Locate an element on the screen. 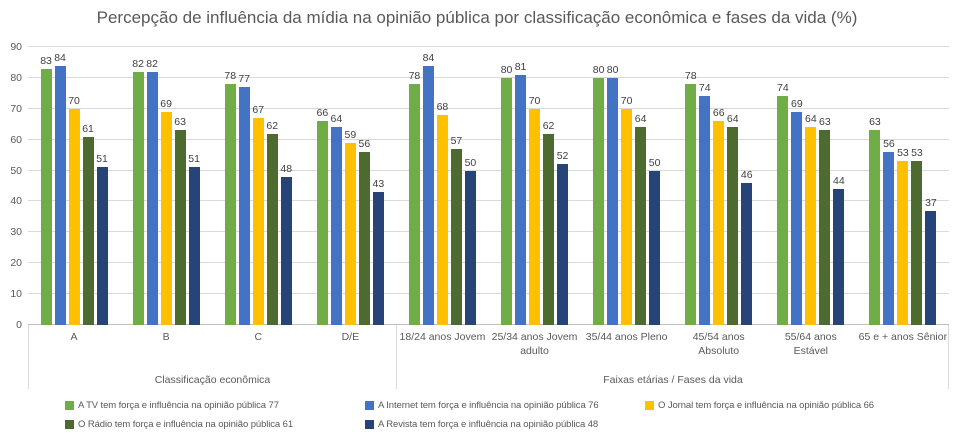 Image resolution: width=954 pixels, height=441 pixels. bar: 52 is located at coordinates (562, 237).